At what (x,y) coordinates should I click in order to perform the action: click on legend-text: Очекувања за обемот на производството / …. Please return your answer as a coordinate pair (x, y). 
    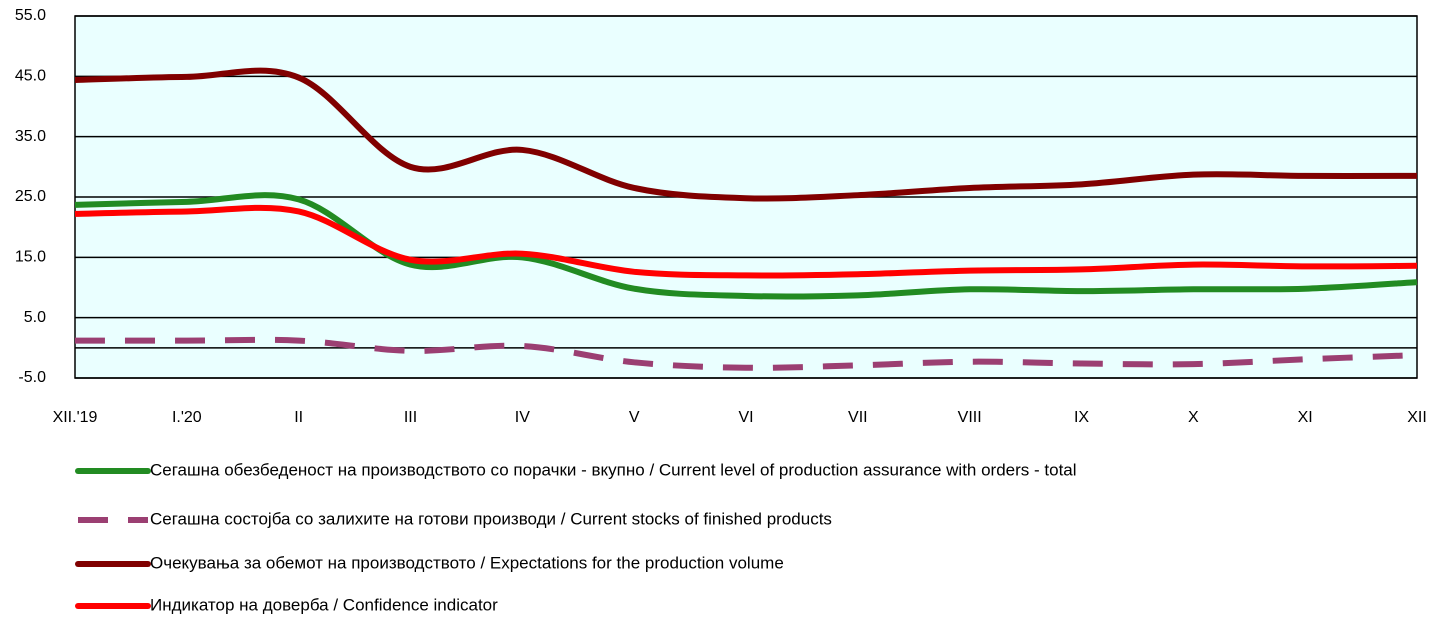
    Looking at the image, I should click on (467, 562).